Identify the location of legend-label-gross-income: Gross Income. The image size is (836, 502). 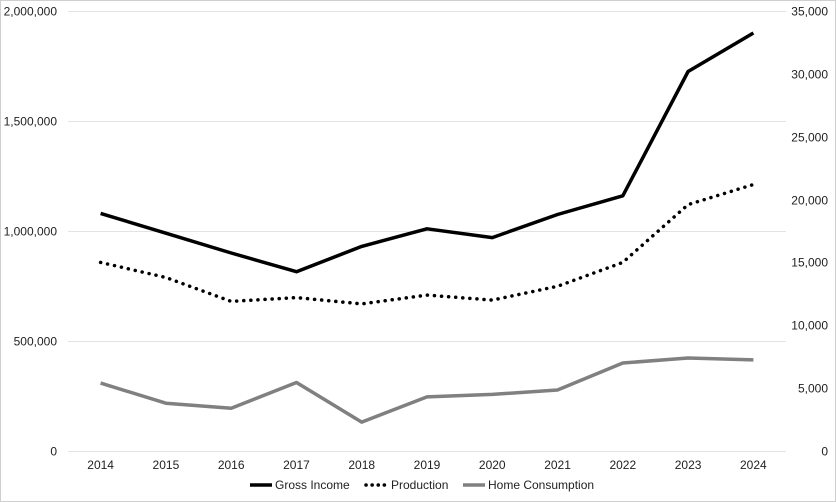
(312, 485).